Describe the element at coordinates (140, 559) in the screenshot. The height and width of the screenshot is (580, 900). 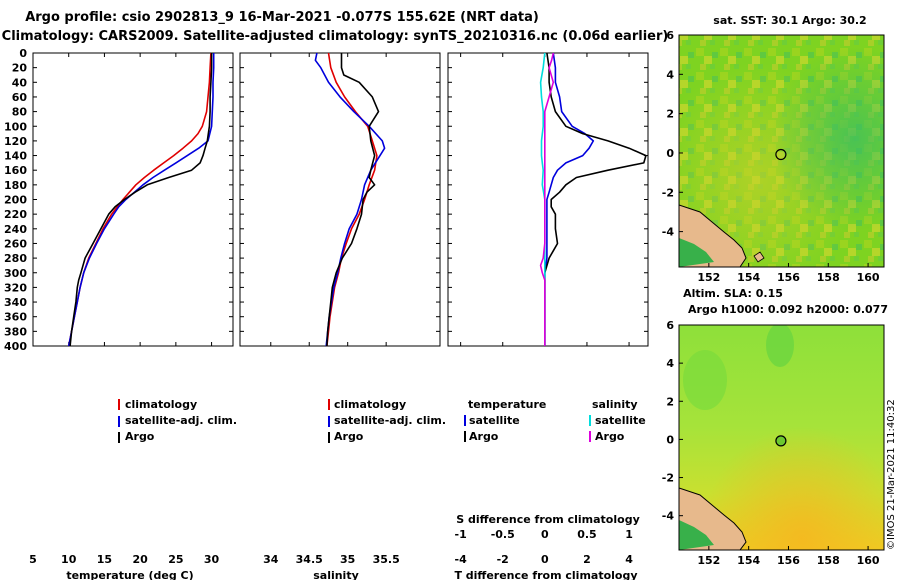
I see `x-tick-label: 20` at that location.